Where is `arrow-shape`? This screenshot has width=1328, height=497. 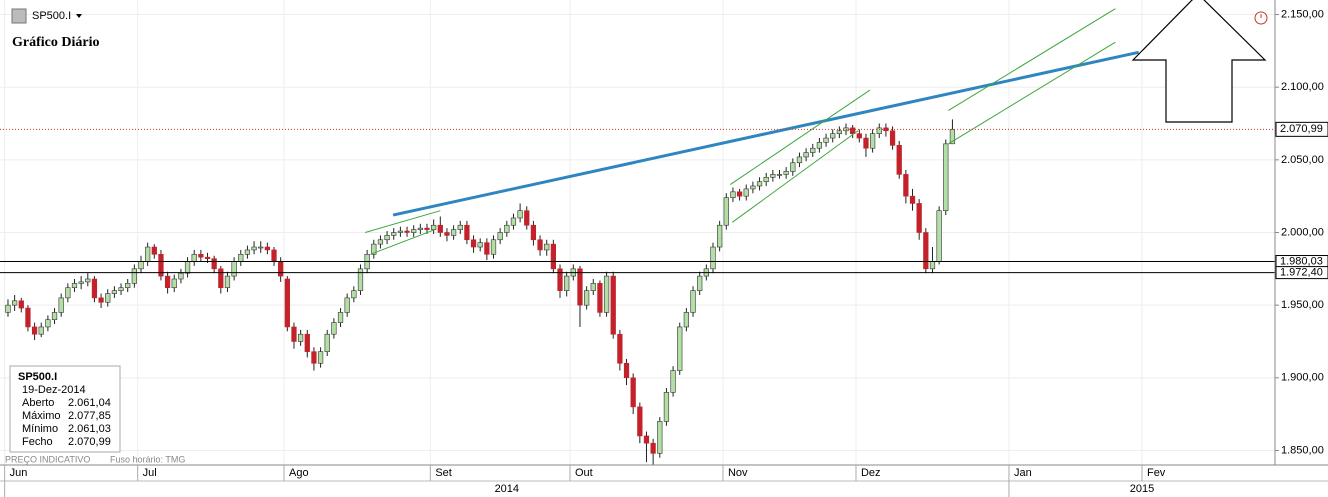
arrow-shape is located at coordinates (1199, 61).